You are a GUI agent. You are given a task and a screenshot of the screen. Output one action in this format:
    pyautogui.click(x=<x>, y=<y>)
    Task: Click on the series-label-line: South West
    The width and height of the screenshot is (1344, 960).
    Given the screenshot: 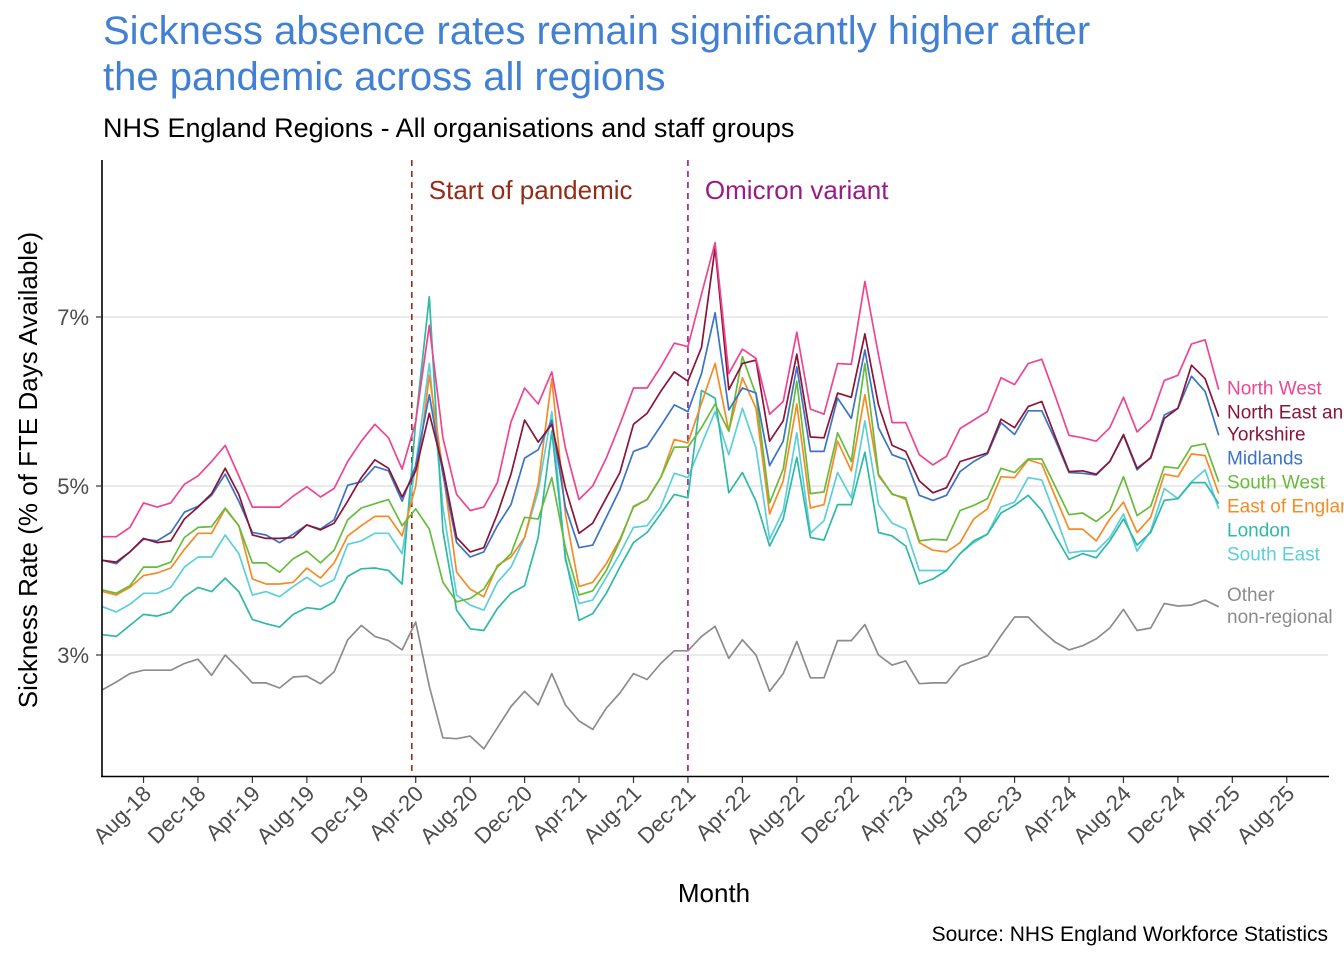 What is the action you would take?
    pyautogui.click(x=1276, y=483)
    